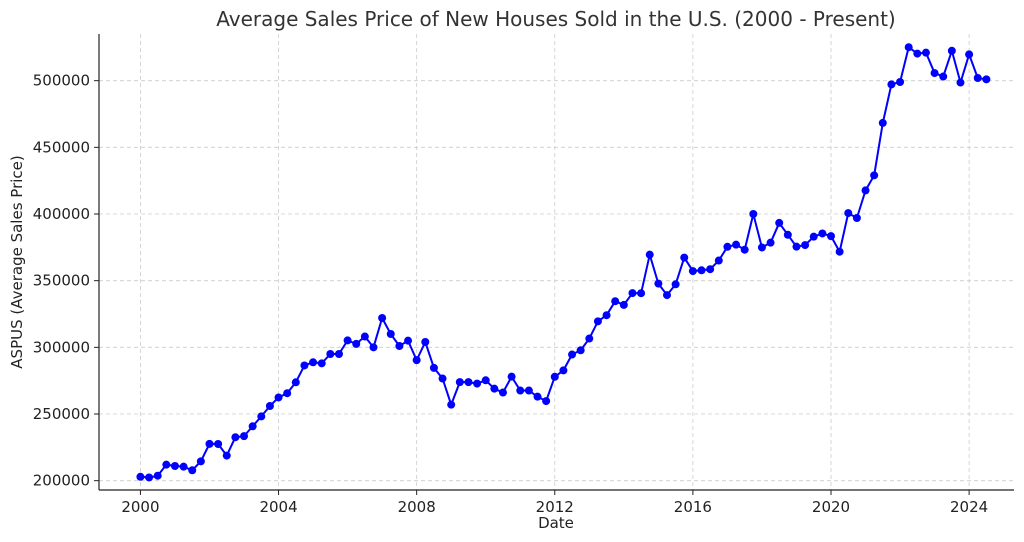  What do you see at coordinates (61, 347) in the screenshot?
I see `y-tick-label: 300000` at bounding box center [61, 347].